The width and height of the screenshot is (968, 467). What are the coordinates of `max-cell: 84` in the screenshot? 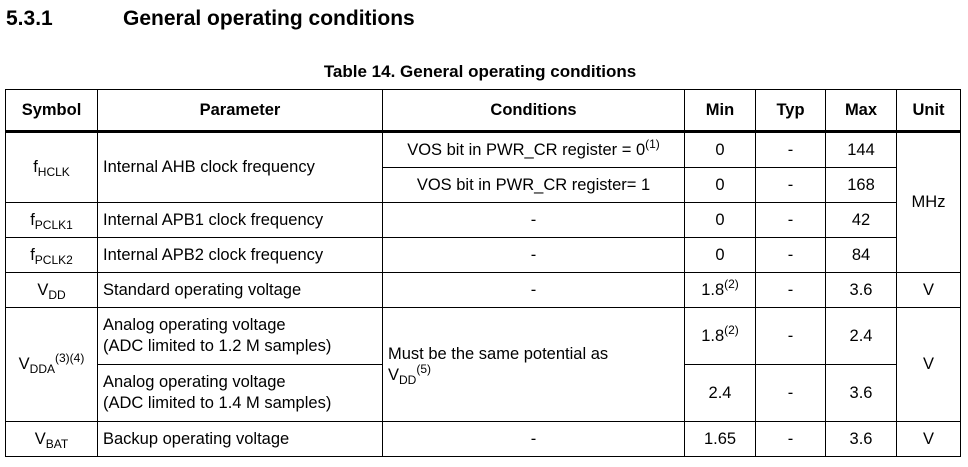 It's located at (861, 255).